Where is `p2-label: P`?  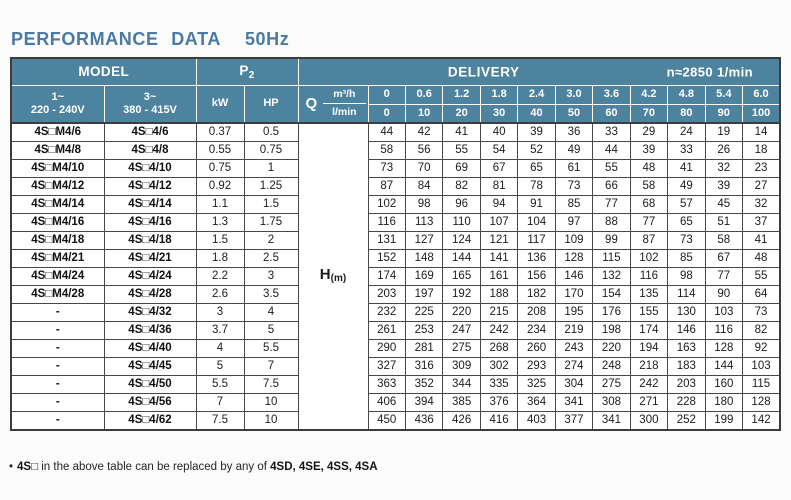
p2-label: P is located at coordinates (244, 70).